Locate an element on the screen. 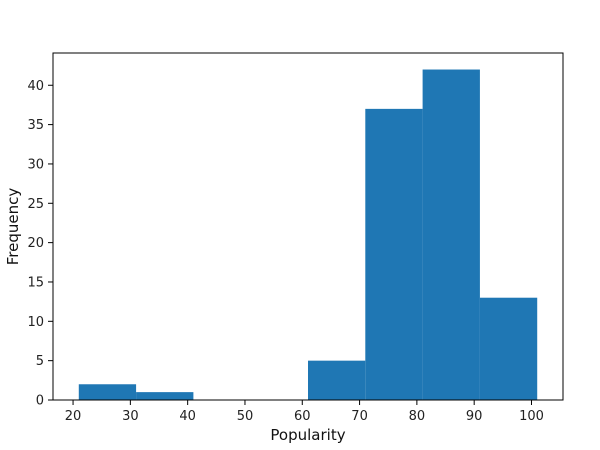 This screenshot has height=450, width=600. y-tick-label: 30 is located at coordinates (35, 164).